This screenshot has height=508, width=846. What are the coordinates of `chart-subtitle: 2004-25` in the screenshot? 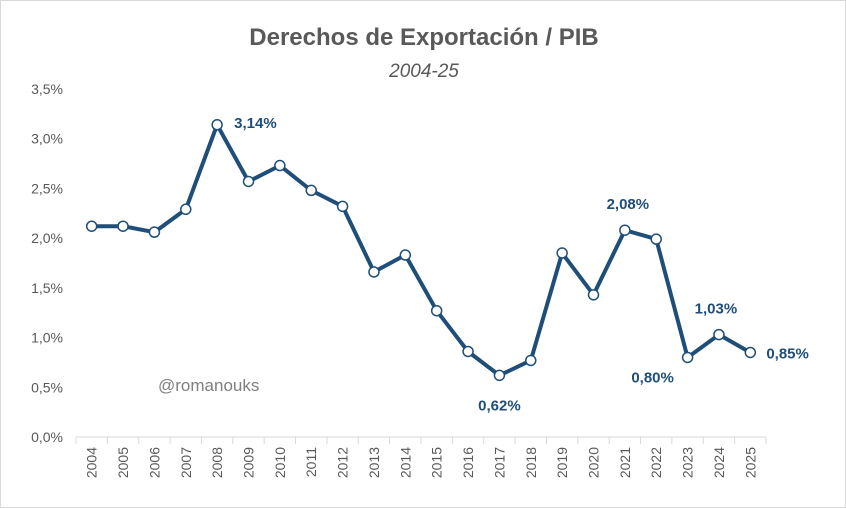 It's located at (423, 71).